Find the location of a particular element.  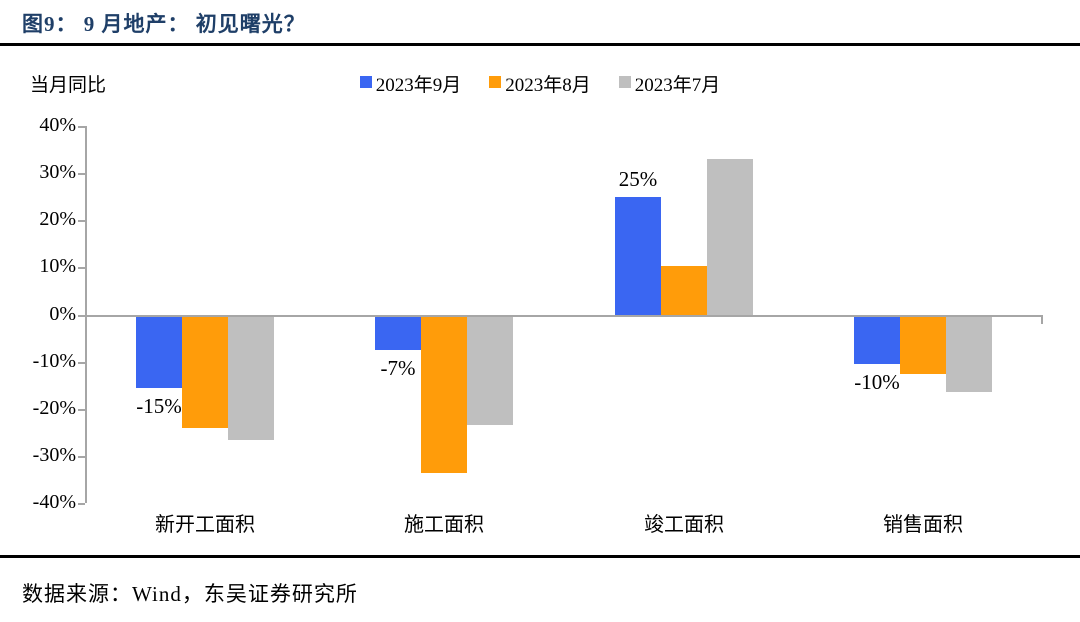

y-axis-tick-label: -10% is located at coordinates (54, 361).